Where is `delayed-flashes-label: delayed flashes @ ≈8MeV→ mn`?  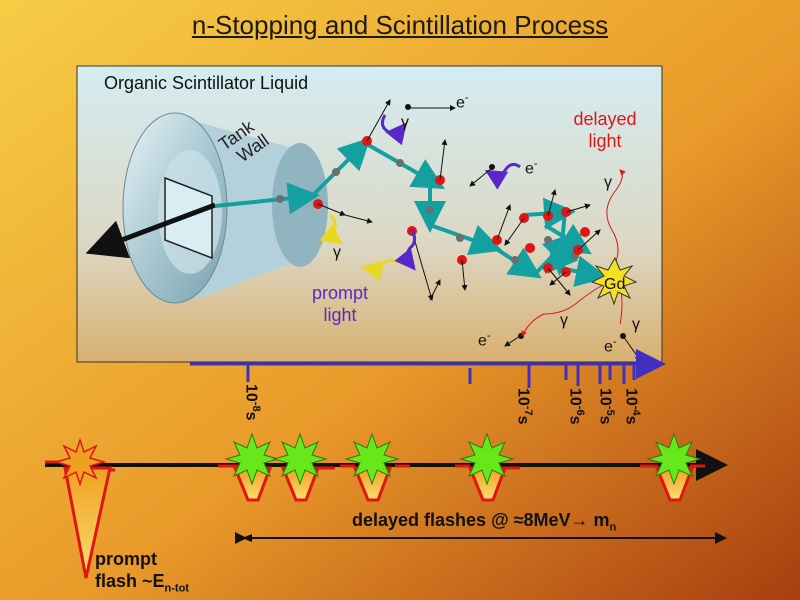
delayed-flashes-label: delayed flashes @ ≈8MeV→ mn is located at coordinates (484, 522).